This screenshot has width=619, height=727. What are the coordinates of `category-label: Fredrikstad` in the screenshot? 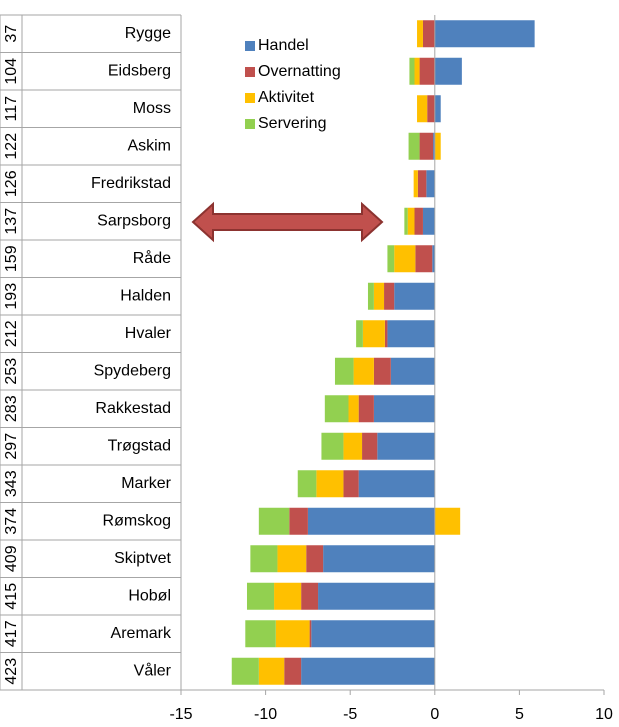 It's located at (131, 183).